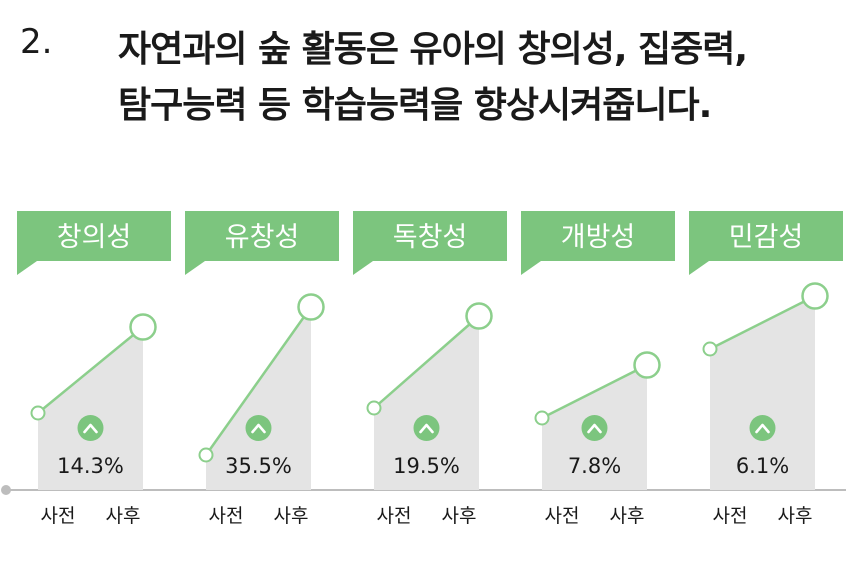  I want to click on increase-value: 35.5%, so click(258, 466).